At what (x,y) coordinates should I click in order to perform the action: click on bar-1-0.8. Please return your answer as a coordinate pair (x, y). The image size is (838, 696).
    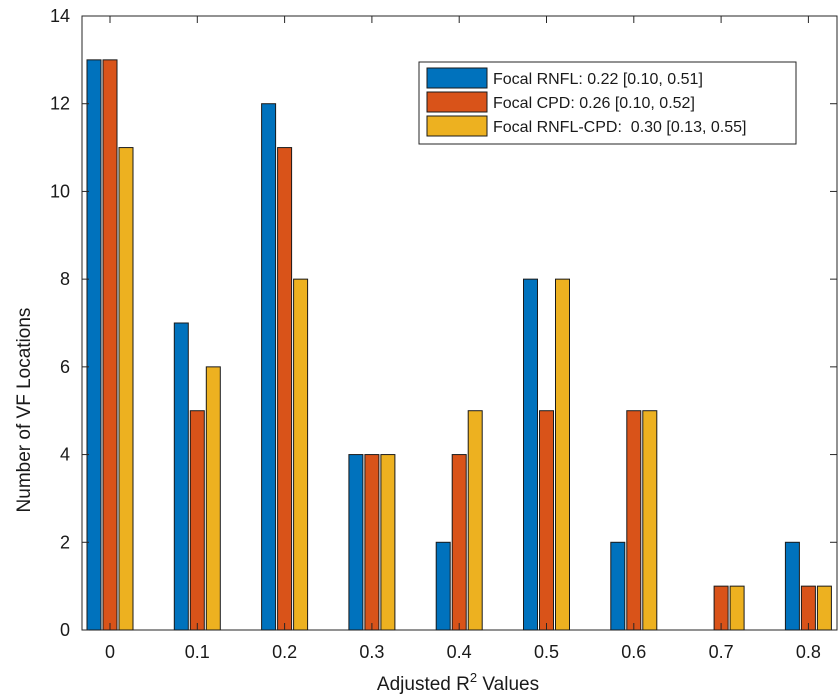
    Looking at the image, I should click on (792, 586).